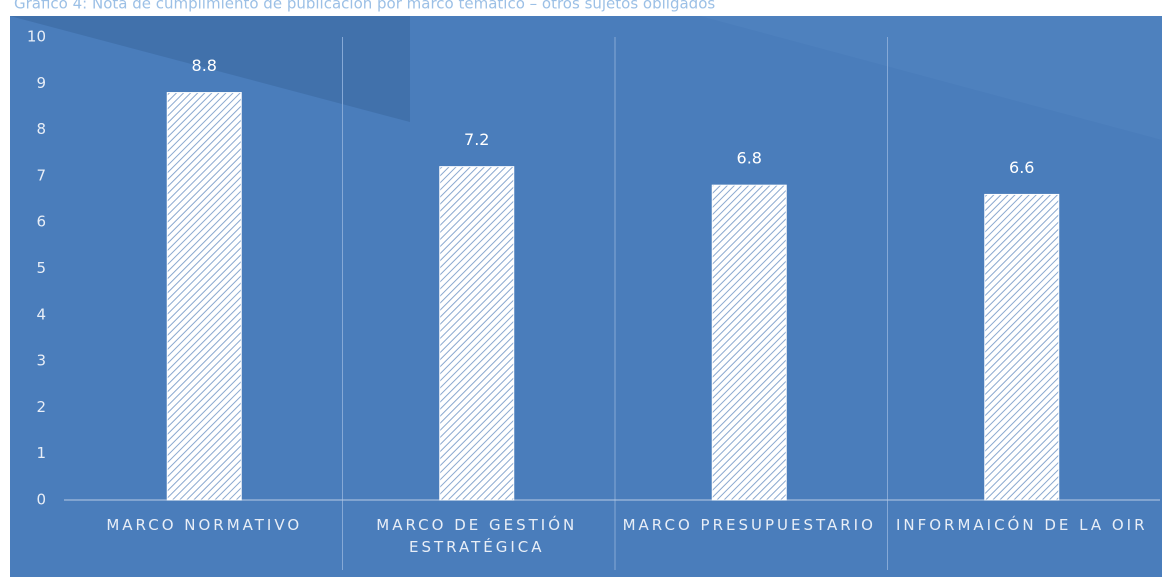  What do you see at coordinates (204, 65) in the screenshot?
I see `value-label: 8.8` at bounding box center [204, 65].